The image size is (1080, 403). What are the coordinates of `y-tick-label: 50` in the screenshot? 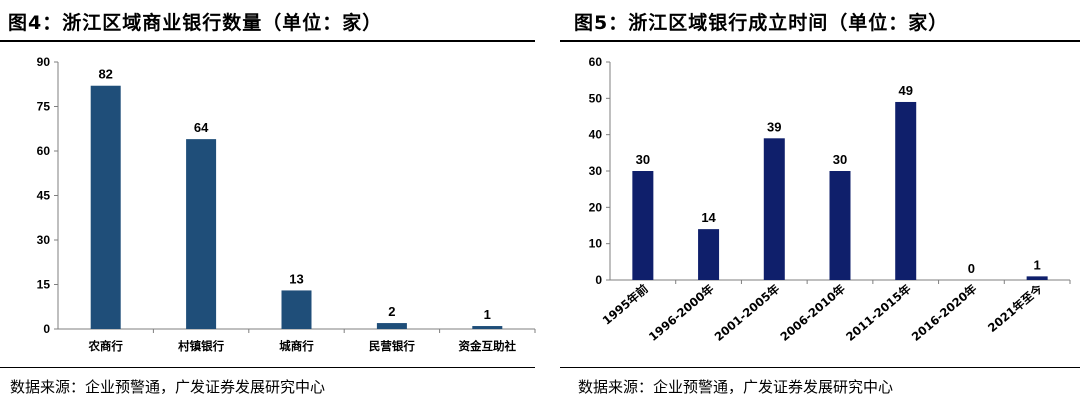 It's located at (596, 98).